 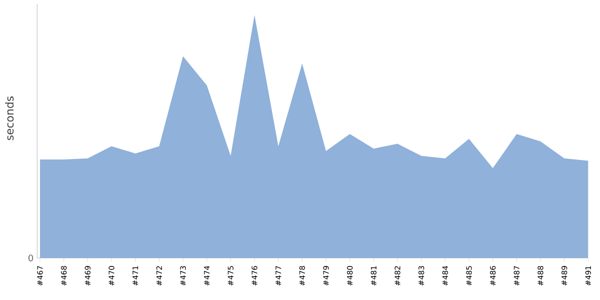 I want to click on text: 0, so click(x=31, y=258).